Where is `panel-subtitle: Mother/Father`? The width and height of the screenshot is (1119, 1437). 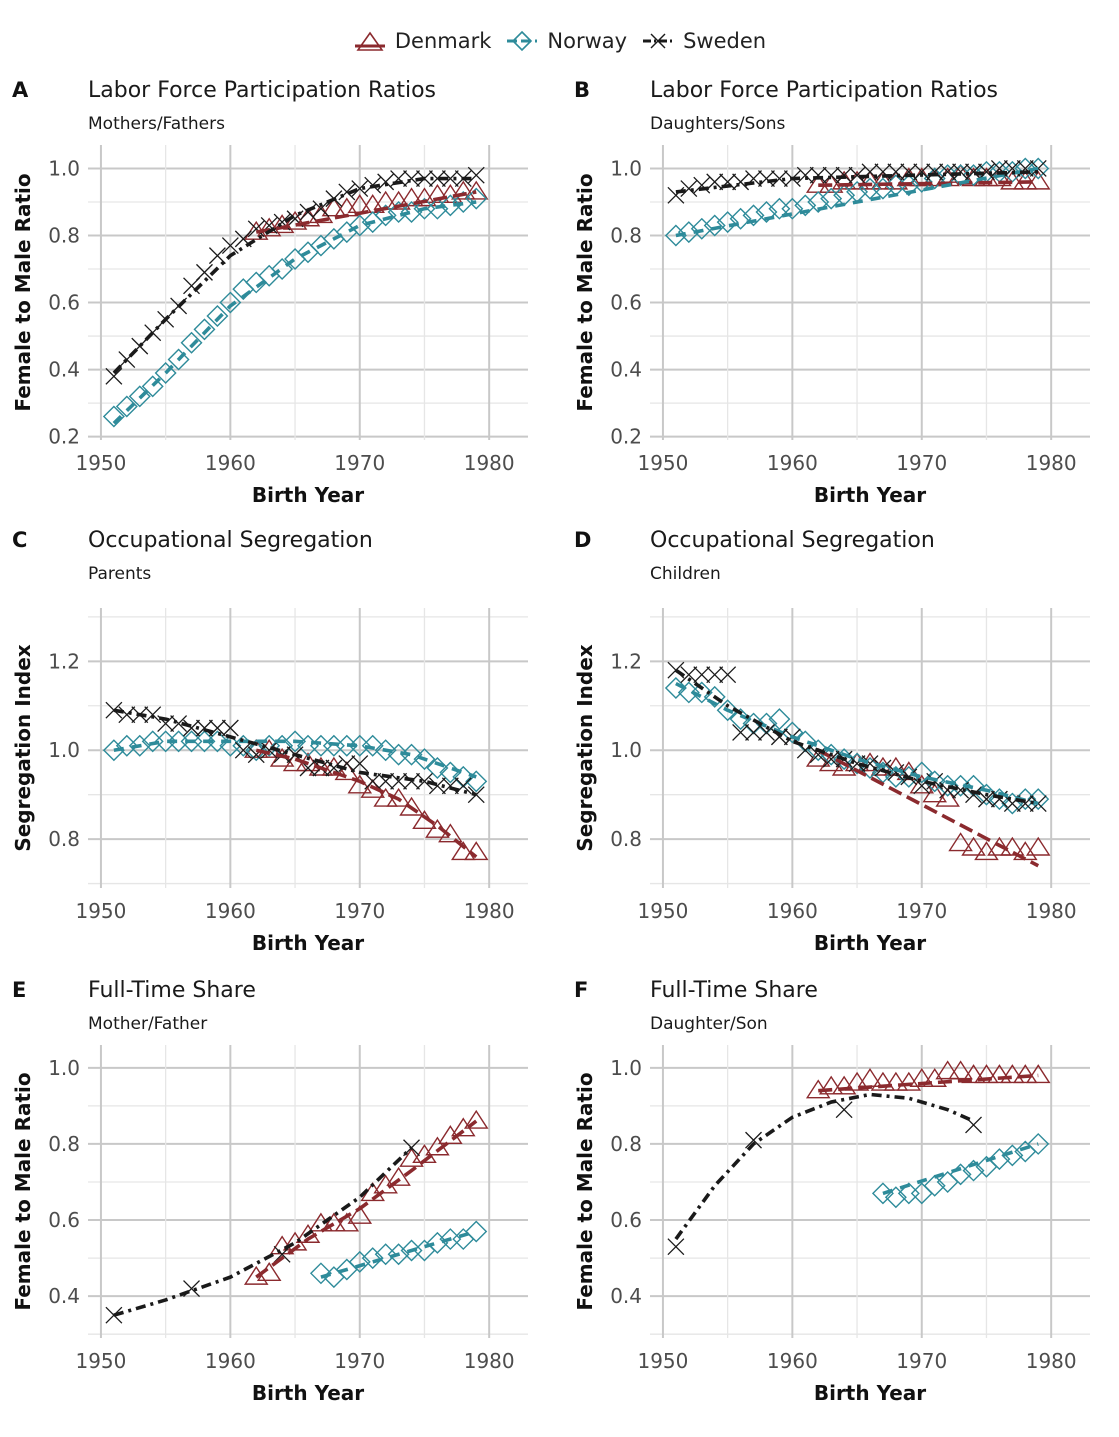
panel-subtitle: Mother/Father is located at coordinates (147, 1024).